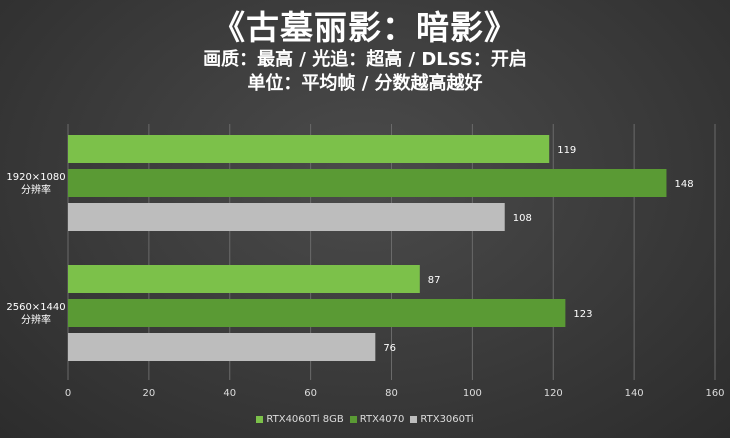  I want to click on x-tick-label: 0, so click(68, 393).